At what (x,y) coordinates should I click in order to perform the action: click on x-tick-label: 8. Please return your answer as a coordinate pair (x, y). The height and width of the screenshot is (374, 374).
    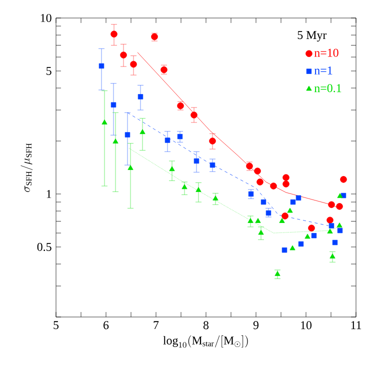
    Looking at the image, I should click on (206, 325).